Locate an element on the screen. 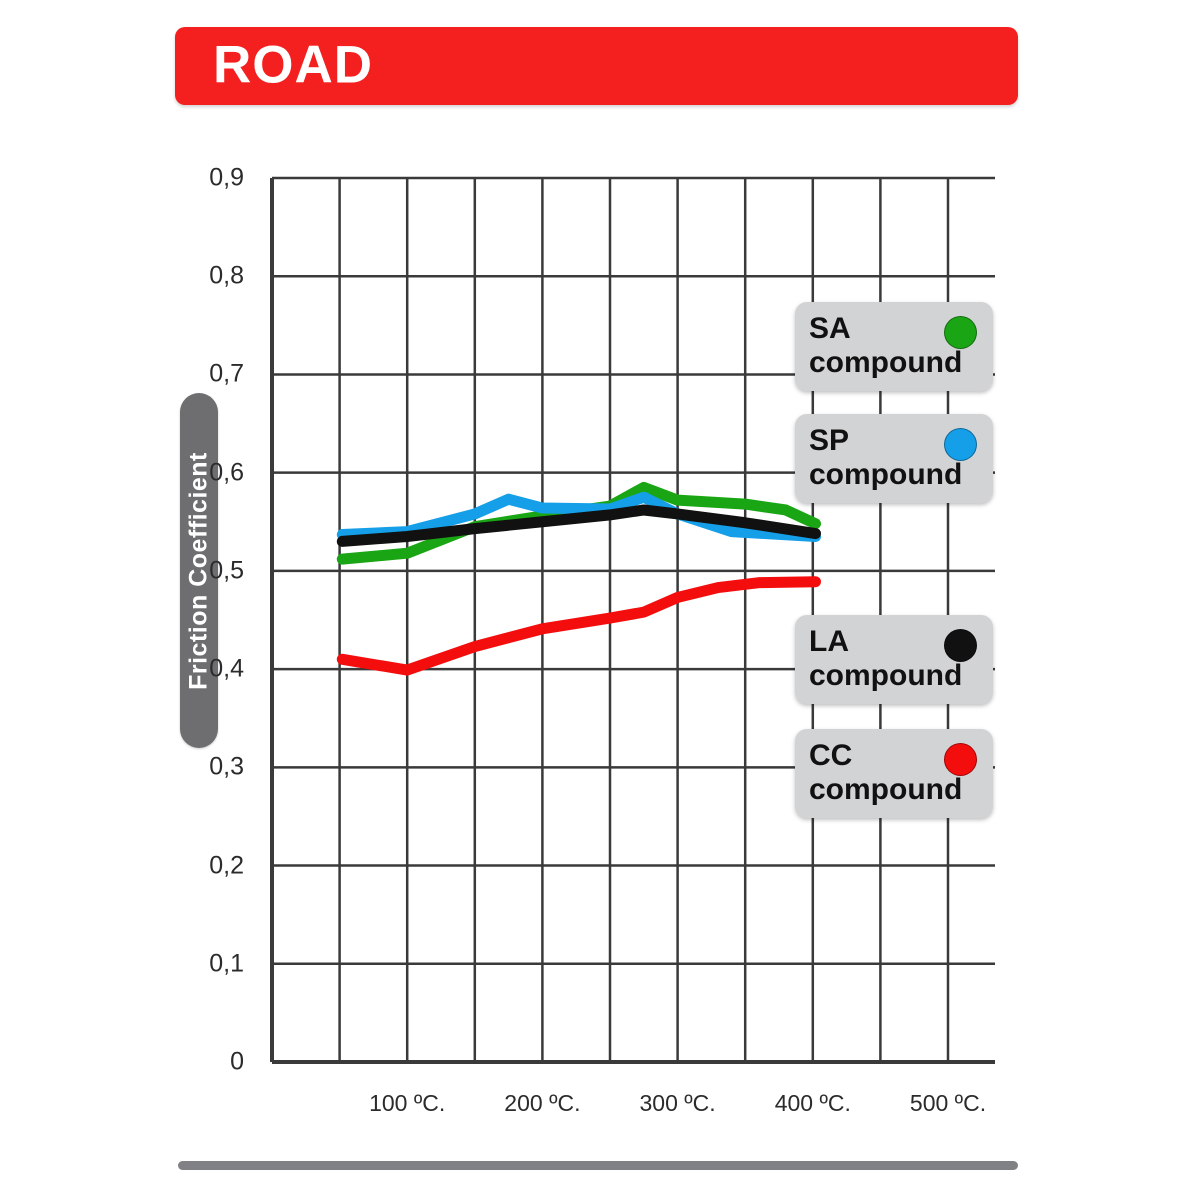 Image resolution: width=1200 pixels, height=1200 pixels. y-axis-title-bar: Friction Coefficient is located at coordinates (199, 570).